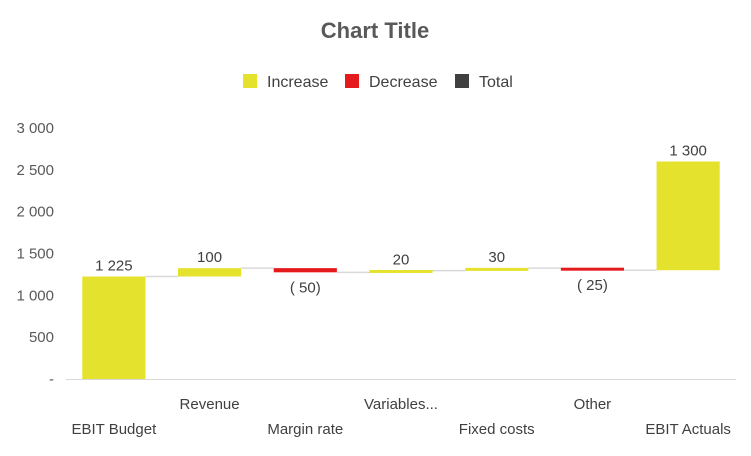  What do you see at coordinates (497, 429) in the screenshot?
I see `x-category-label: Fixed costs` at bounding box center [497, 429].